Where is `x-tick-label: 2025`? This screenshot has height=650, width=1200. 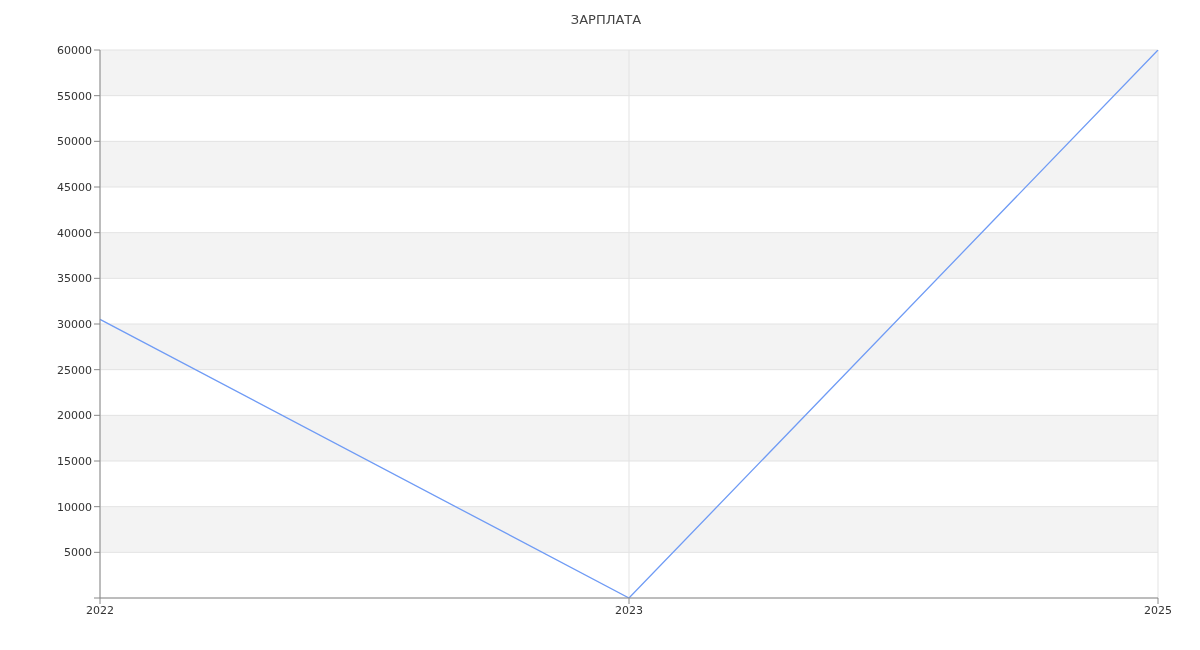
x-tick-label: 2025 is located at coordinates (1158, 610).